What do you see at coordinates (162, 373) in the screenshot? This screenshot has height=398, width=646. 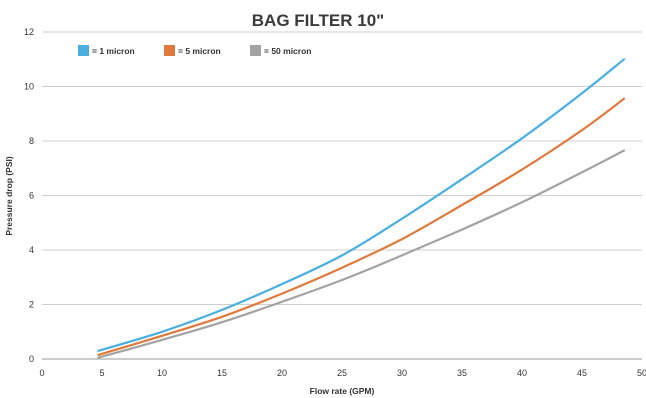 I see `x-tick-label: 10` at bounding box center [162, 373].